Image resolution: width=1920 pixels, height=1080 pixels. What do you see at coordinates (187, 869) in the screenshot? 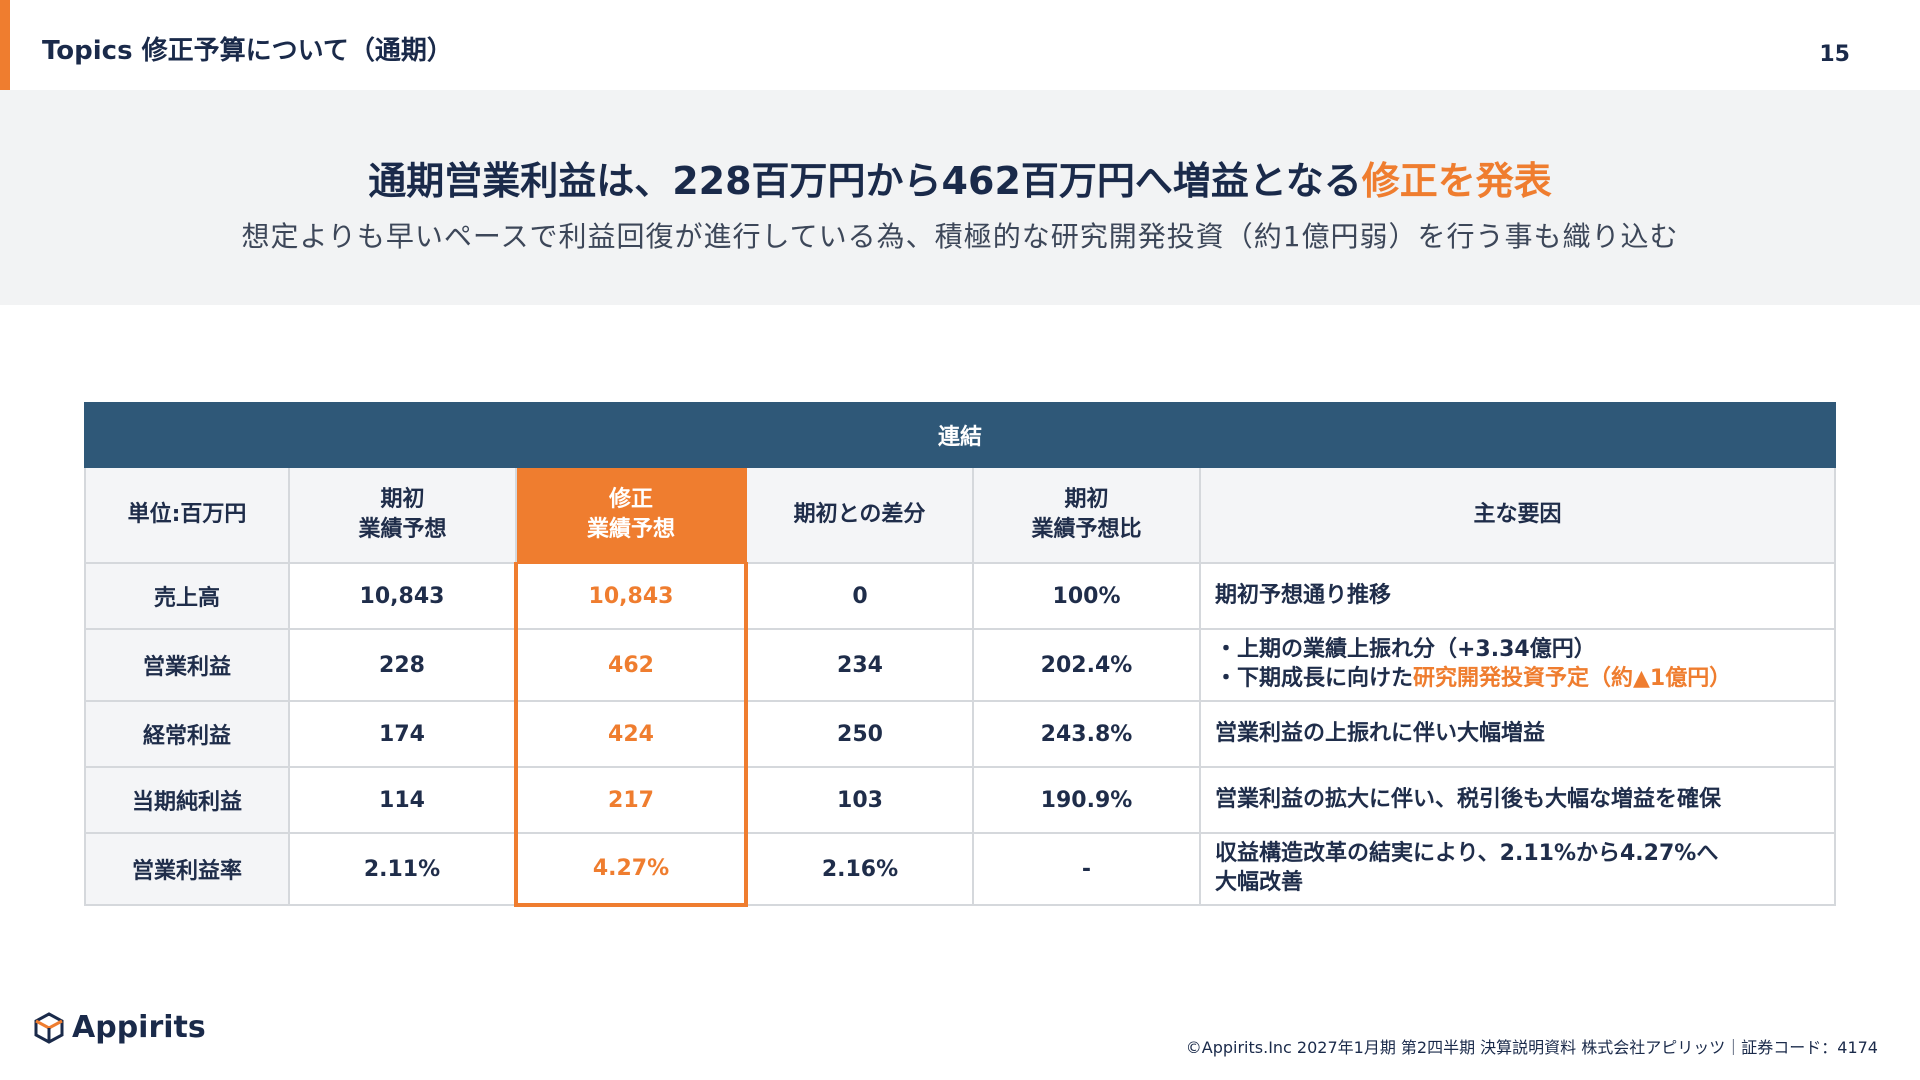
I see `row-label: 営業利益率` at bounding box center [187, 869].